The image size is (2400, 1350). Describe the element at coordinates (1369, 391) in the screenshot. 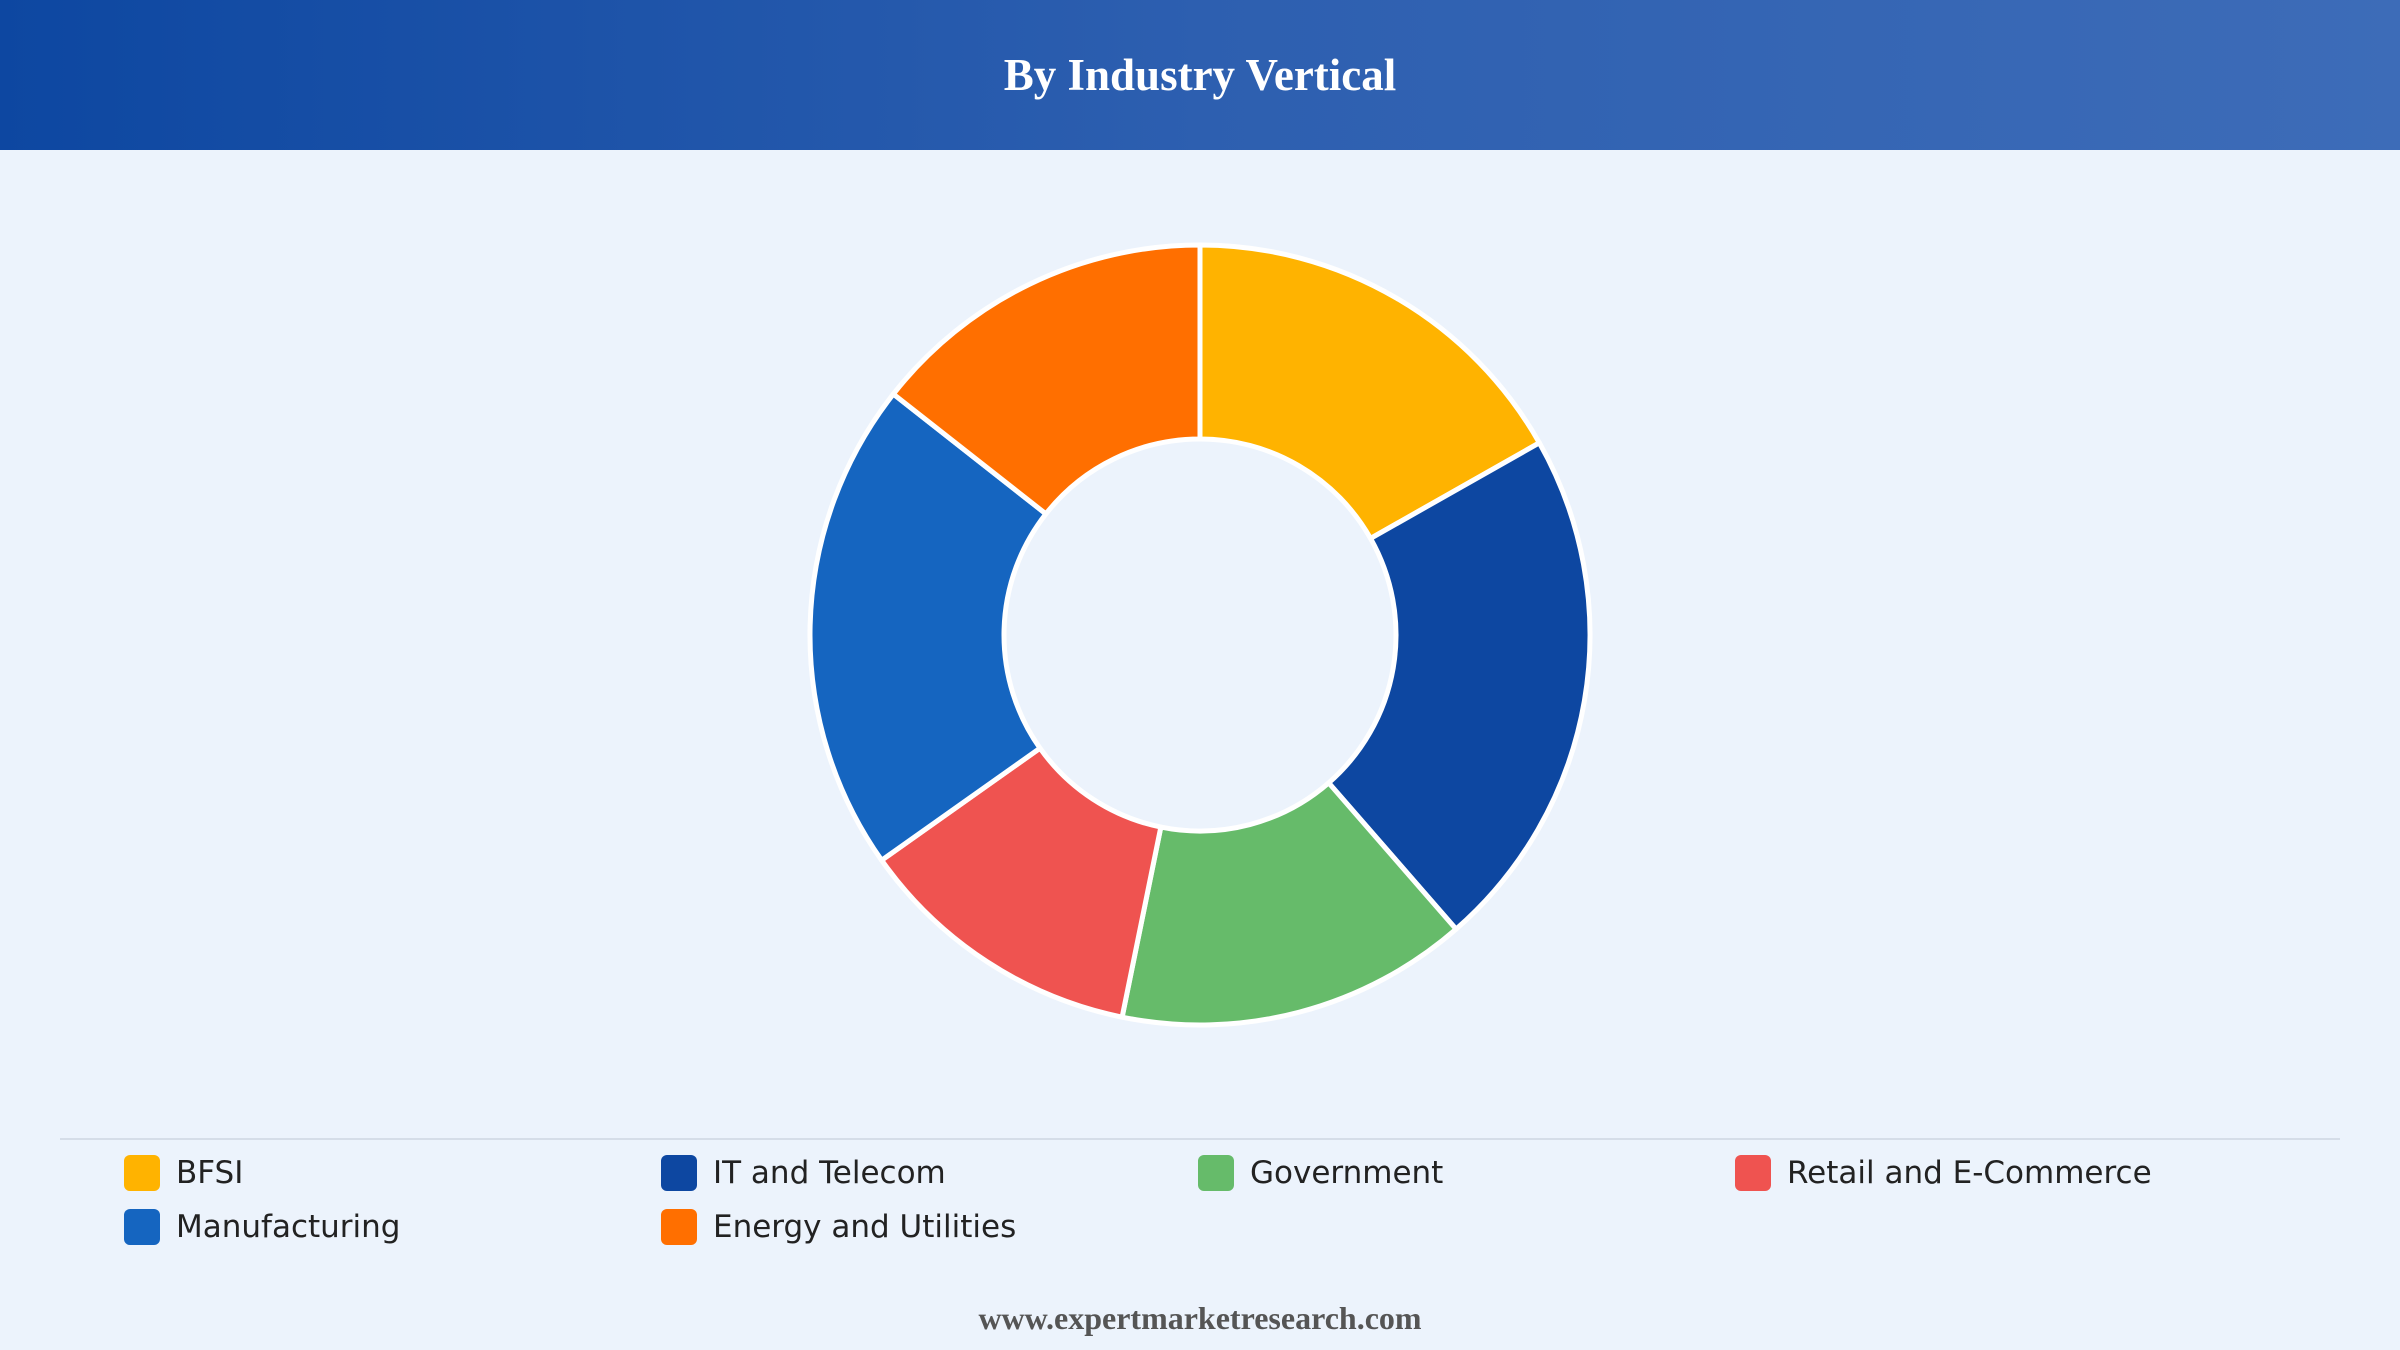

I see `donut-slice-bfsi` at that location.